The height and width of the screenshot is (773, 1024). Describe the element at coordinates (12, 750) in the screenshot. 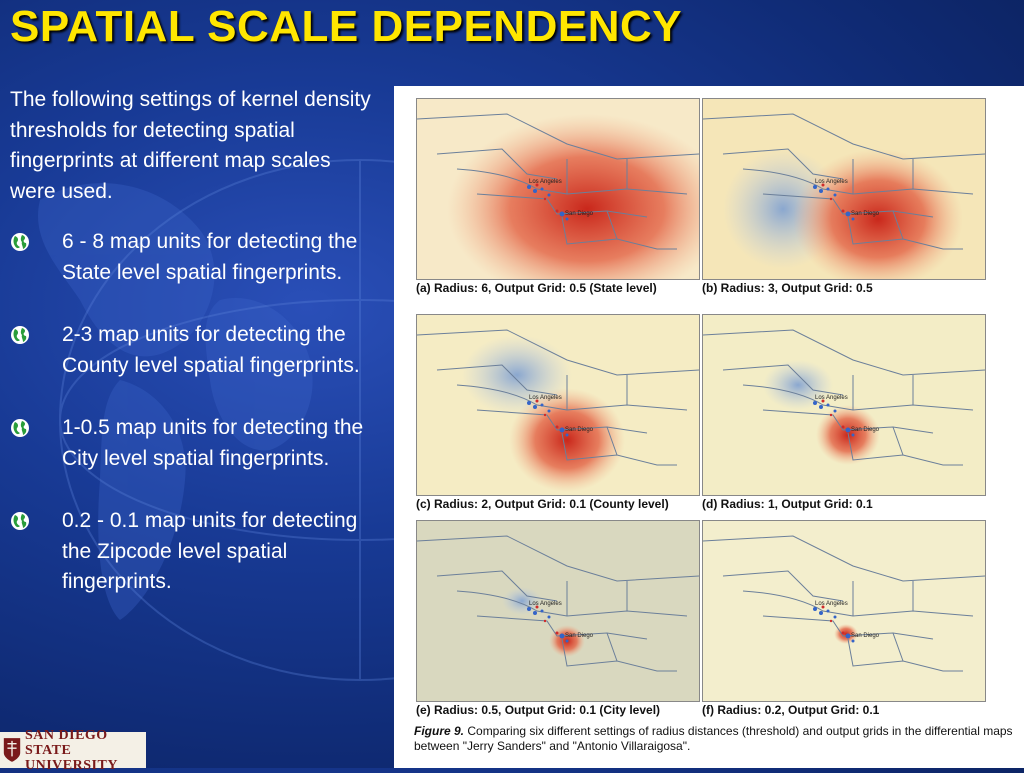

I see `seal-icon` at that location.